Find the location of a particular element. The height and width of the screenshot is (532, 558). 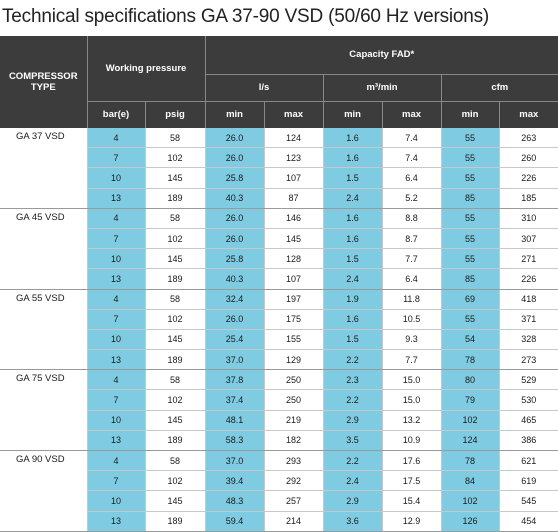

ls-max-cell: 197 is located at coordinates (293, 299).